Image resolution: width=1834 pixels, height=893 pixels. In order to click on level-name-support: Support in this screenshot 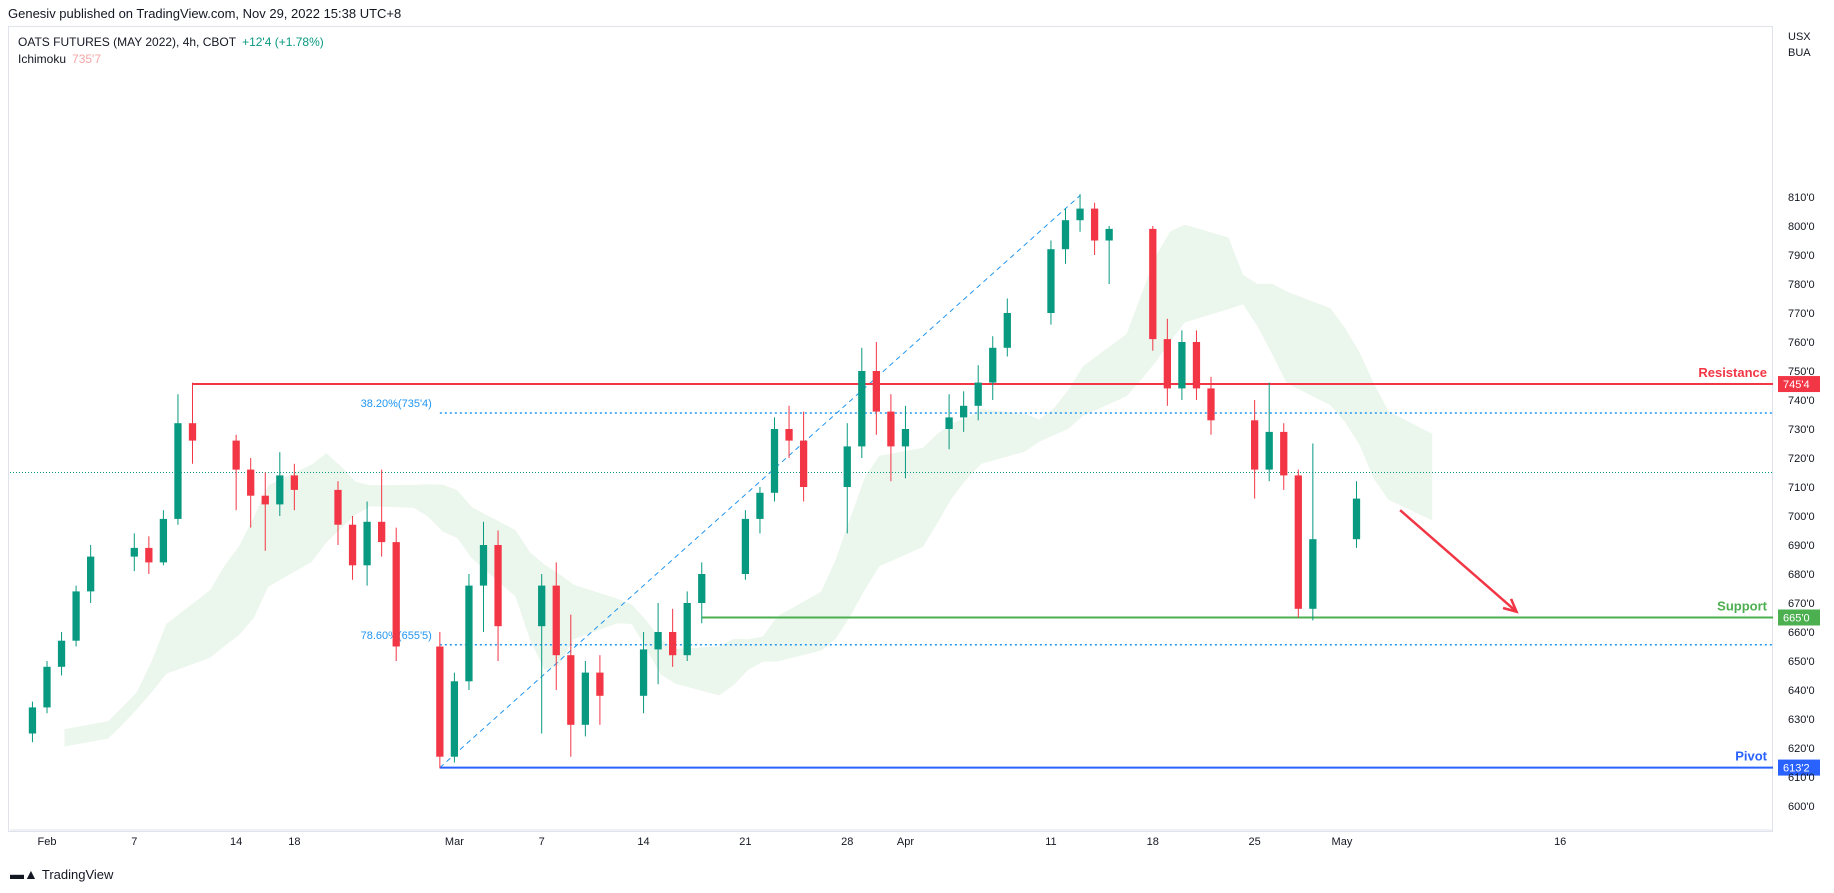, I will do `click(1742, 606)`.